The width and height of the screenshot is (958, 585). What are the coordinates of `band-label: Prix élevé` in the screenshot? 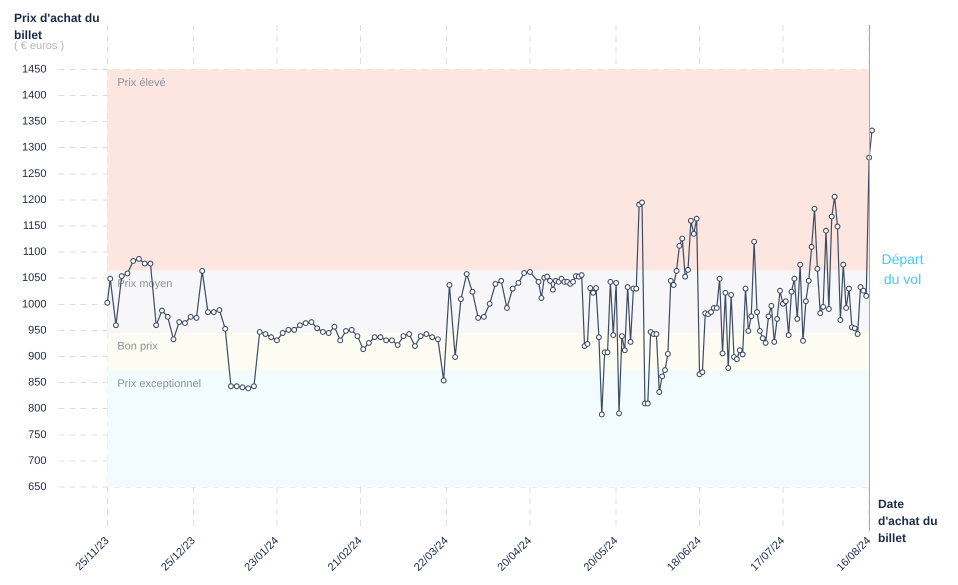 It's located at (141, 82).